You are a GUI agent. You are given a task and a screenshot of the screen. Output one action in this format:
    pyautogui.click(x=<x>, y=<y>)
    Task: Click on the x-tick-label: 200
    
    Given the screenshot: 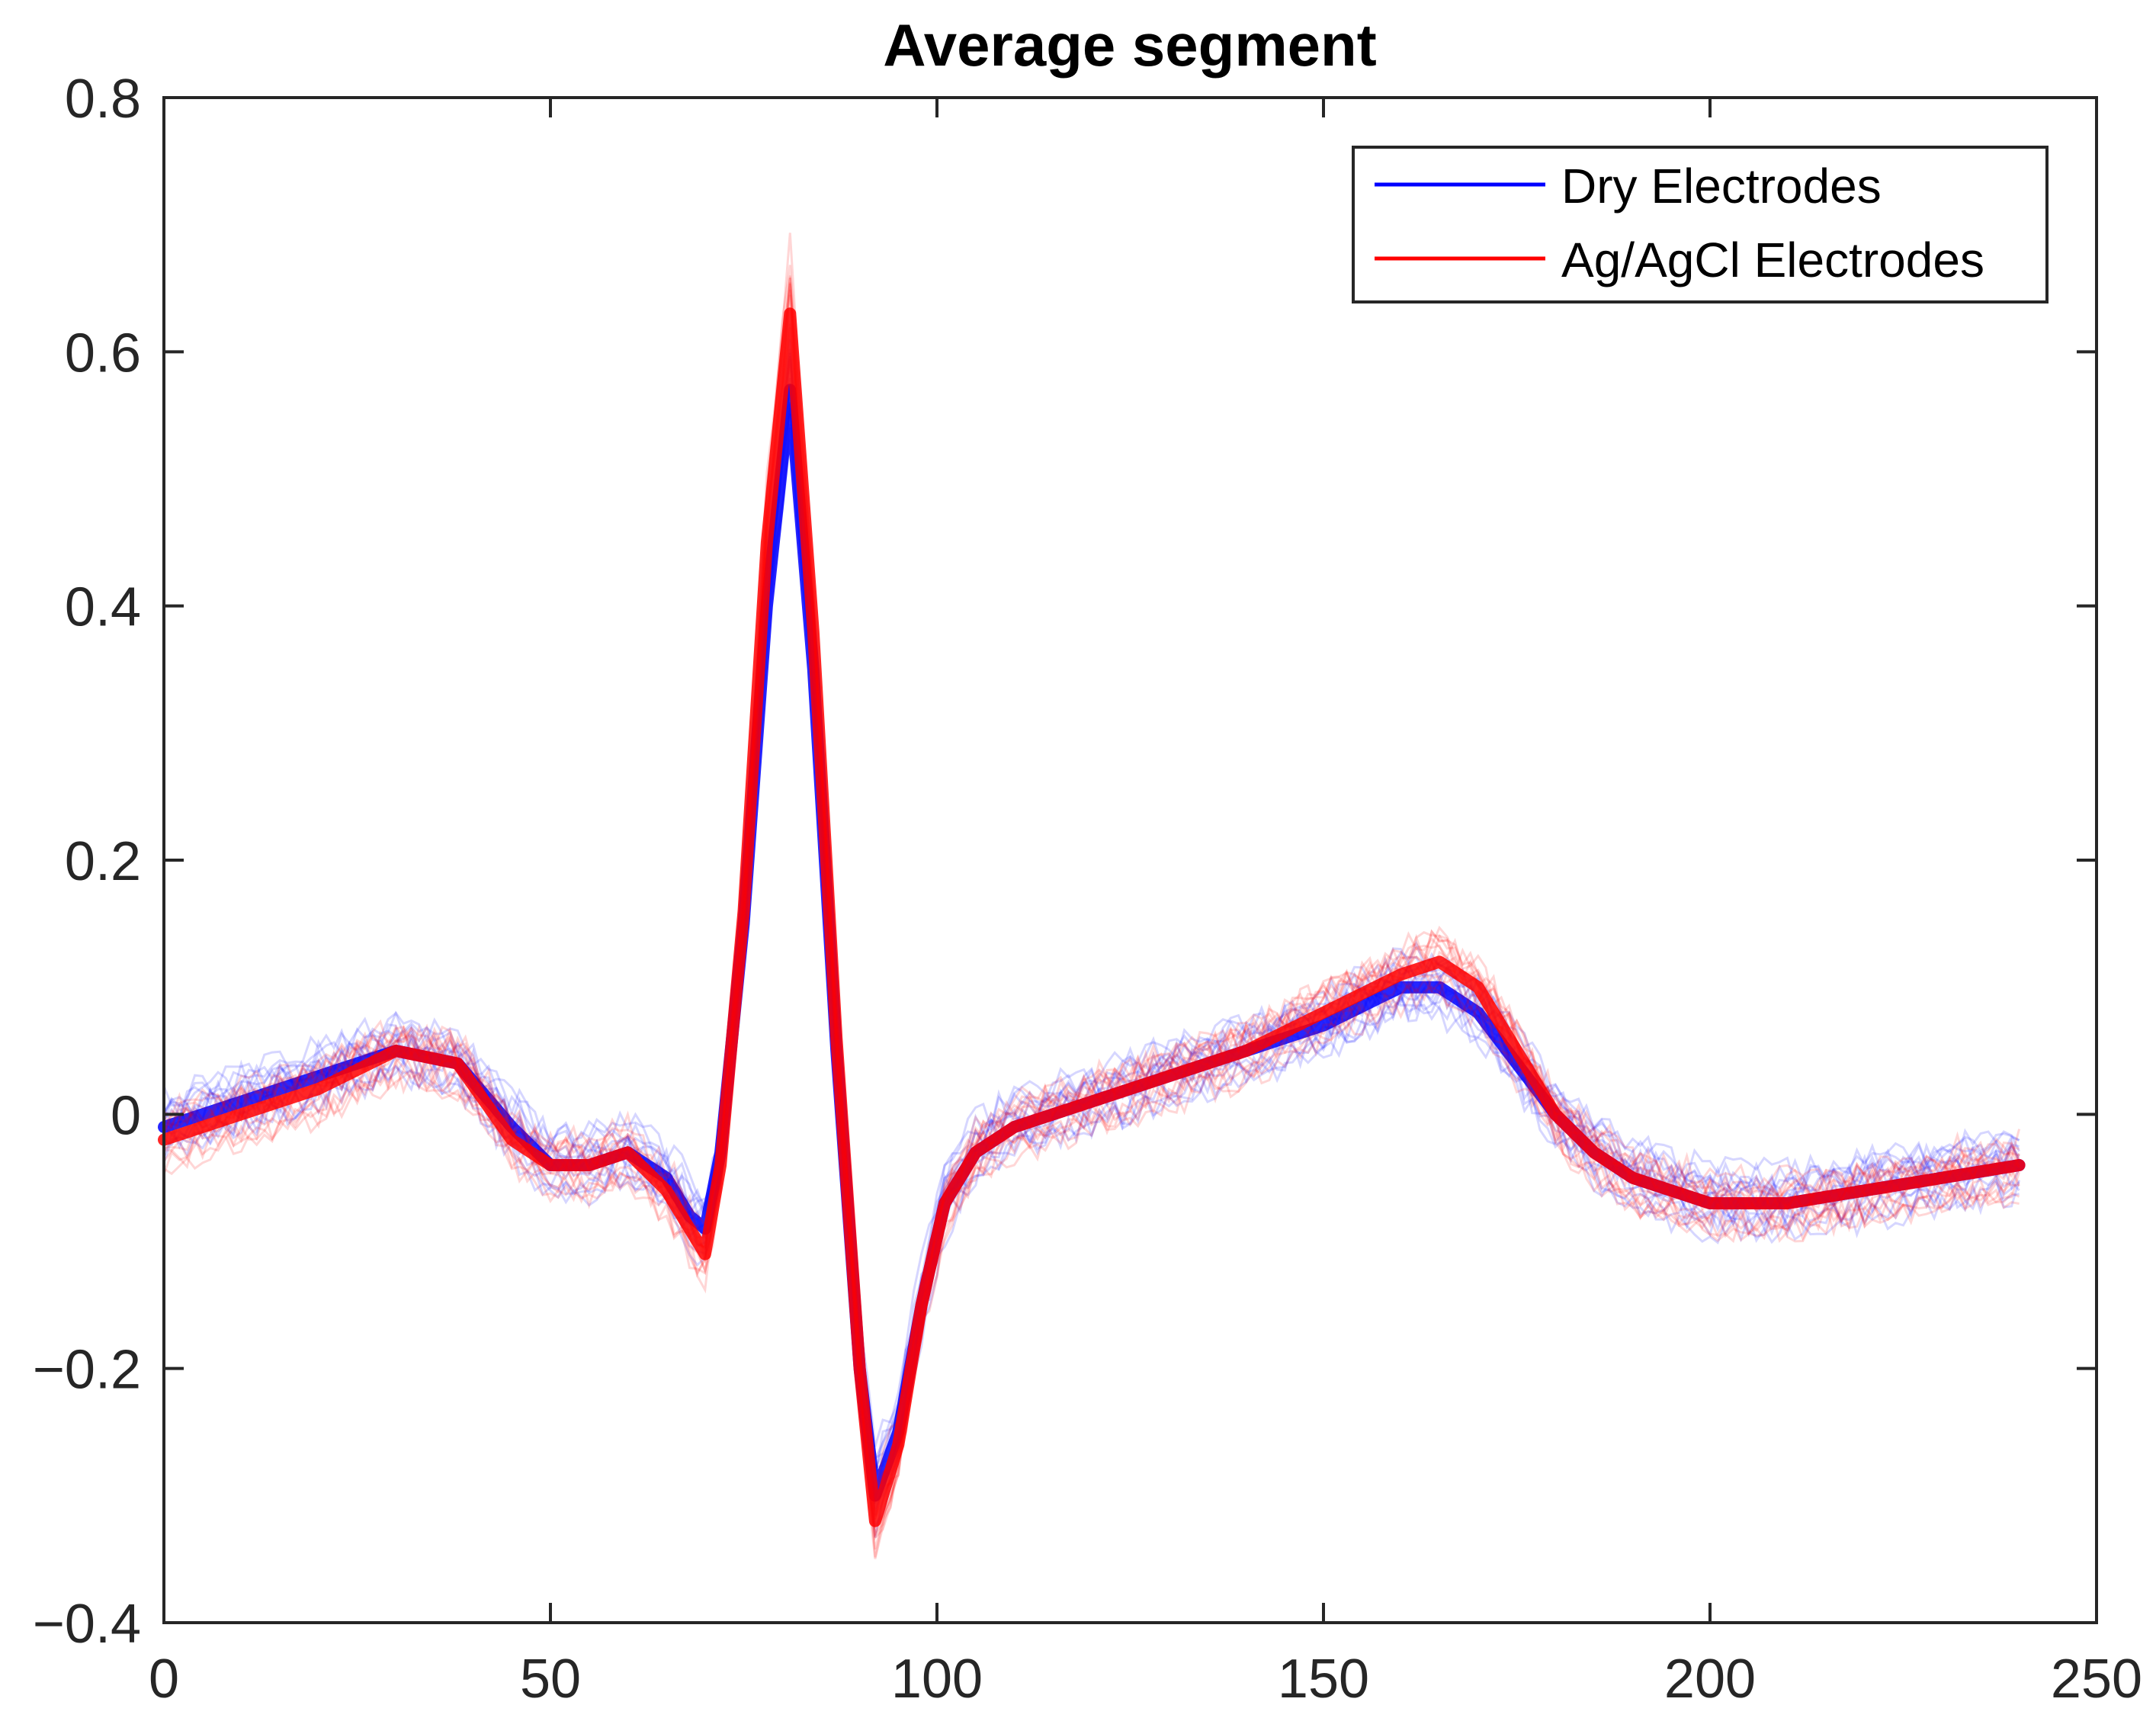 What is the action you would take?
    pyautogui.click(x=1710, y=1679)
    